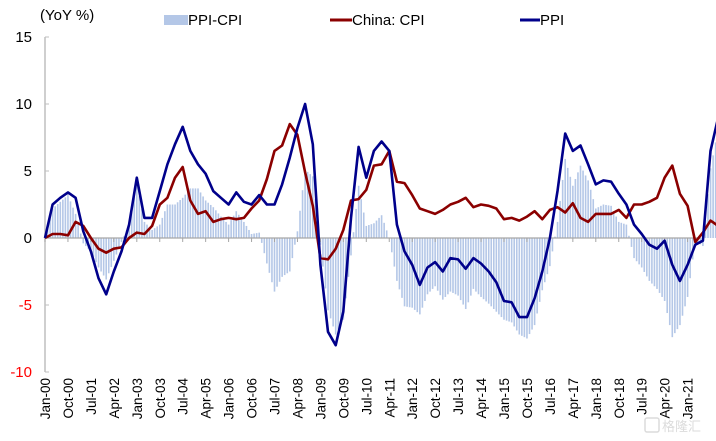 The height and width of the screenshot is (441, 716). What do you see at coordinates (435, 398) in the screenshot?
I see `x-tick-label: Oct-12` at bounding box center [435, 398].